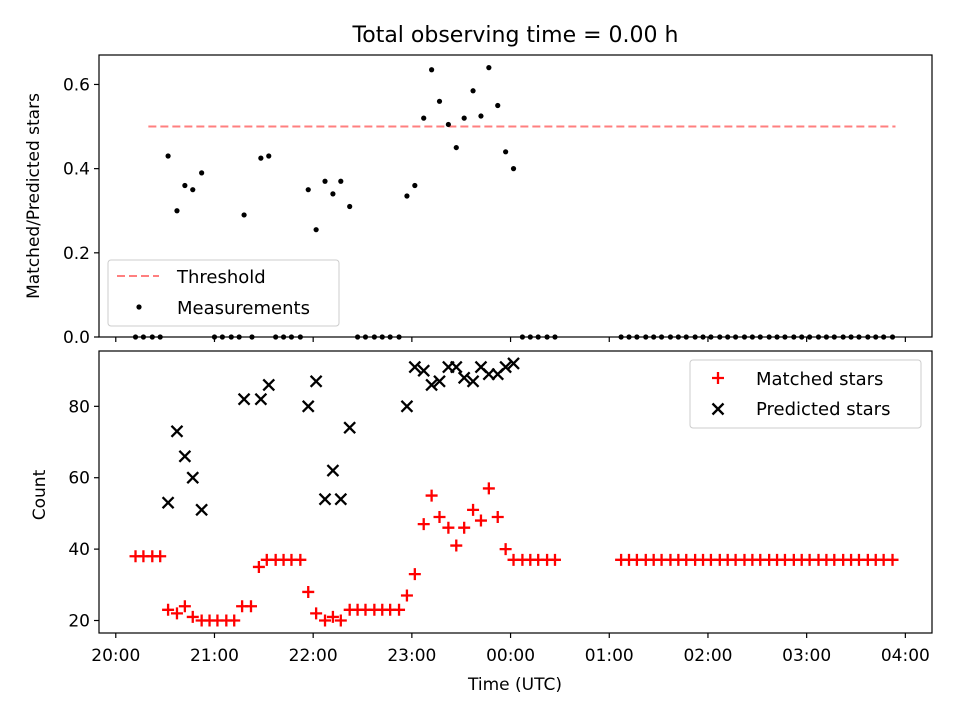 Image resolution: width=960 pixels, height=720 pixels. Describe the element at coordinates (34, 196) in the screenshot. I see `top-y-axis-label: Matched/Predicted stars` at that location.